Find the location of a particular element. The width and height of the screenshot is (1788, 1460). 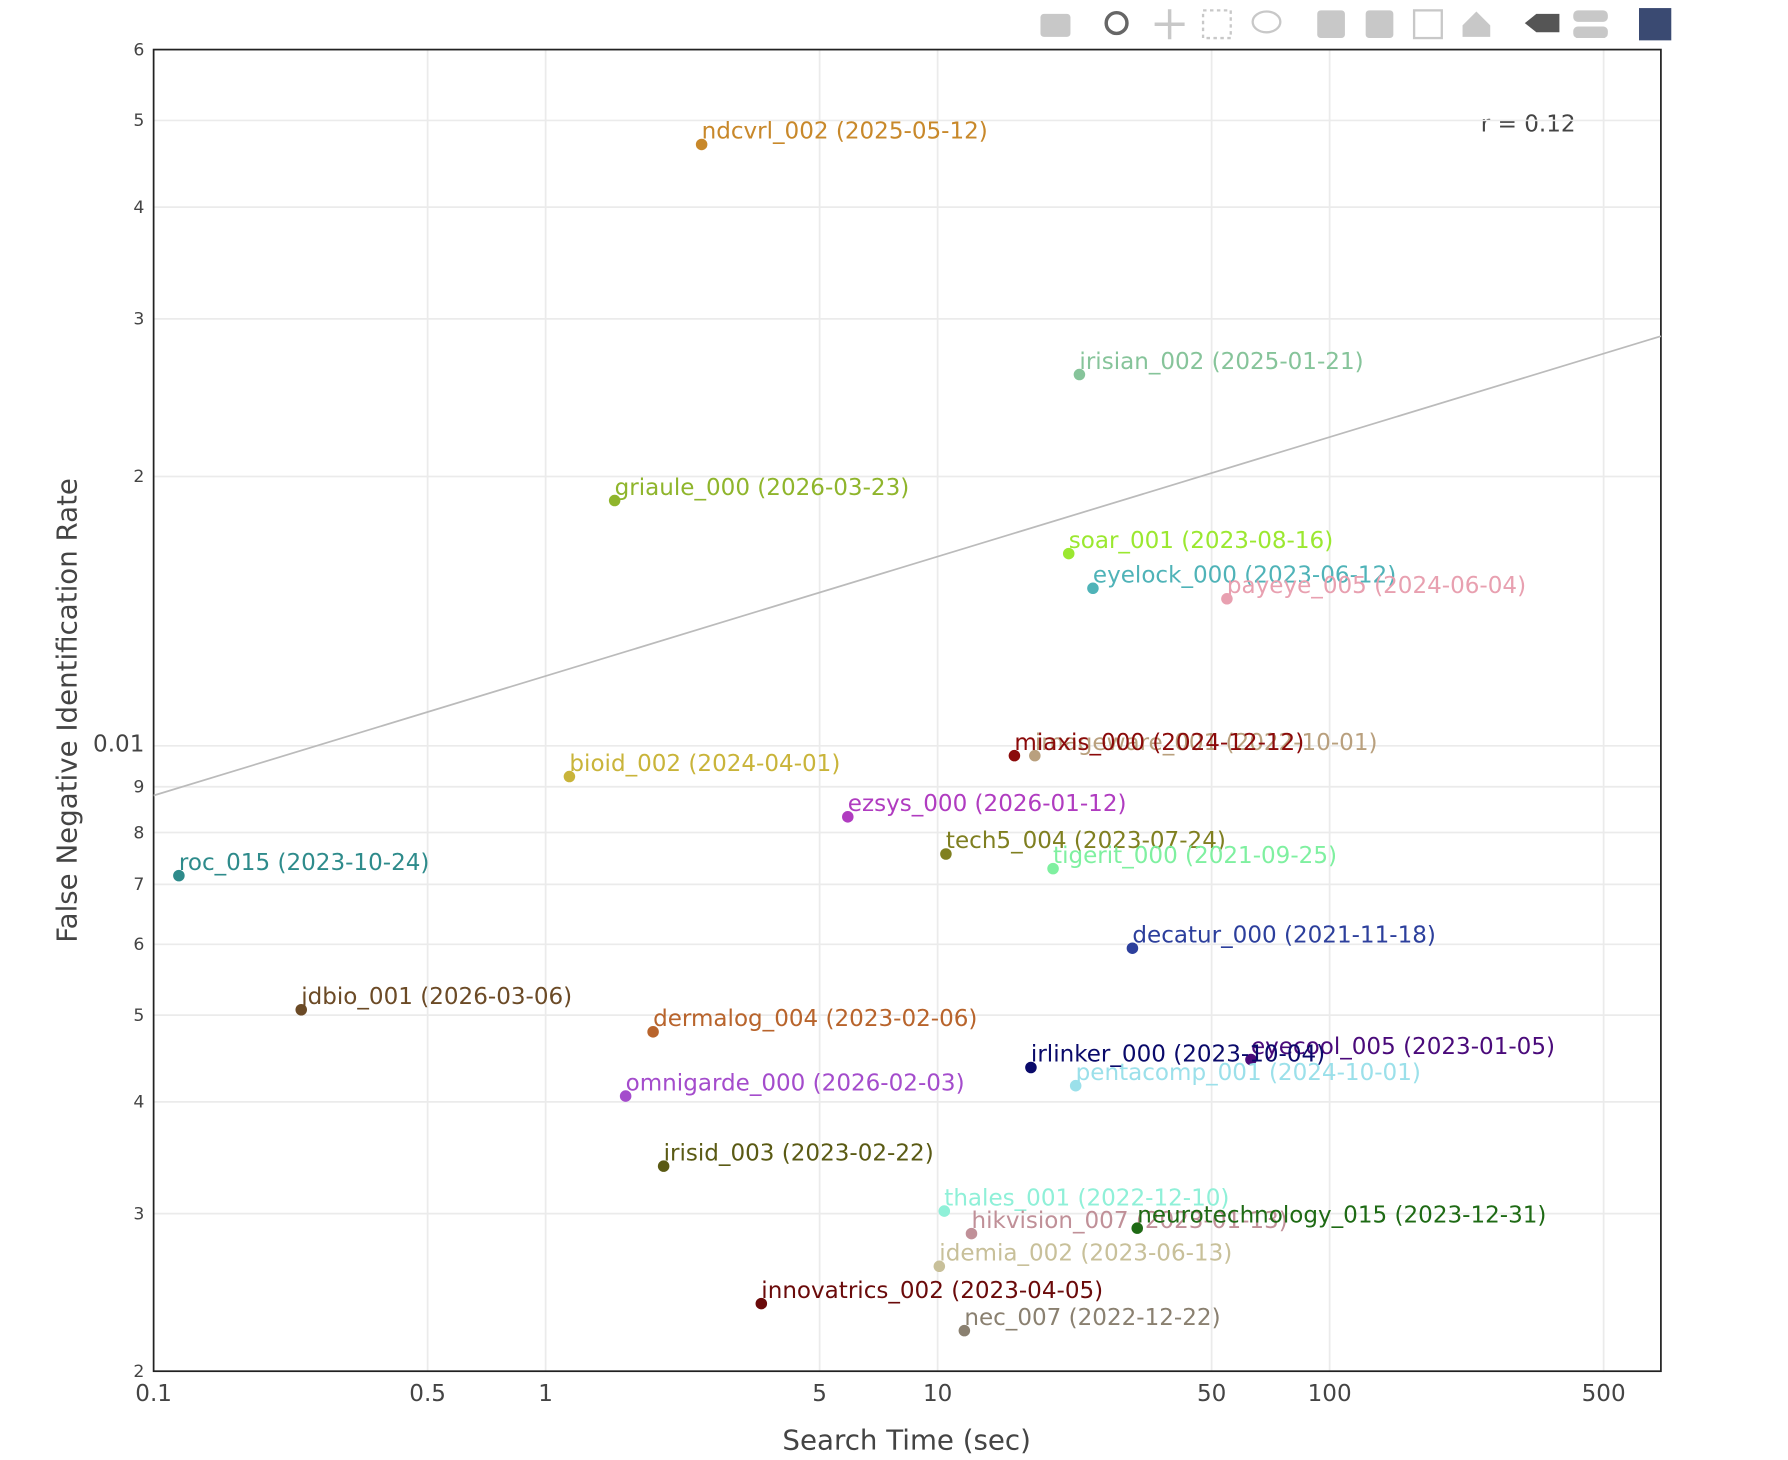

camera-icon is located at coordinates (1055, 25).